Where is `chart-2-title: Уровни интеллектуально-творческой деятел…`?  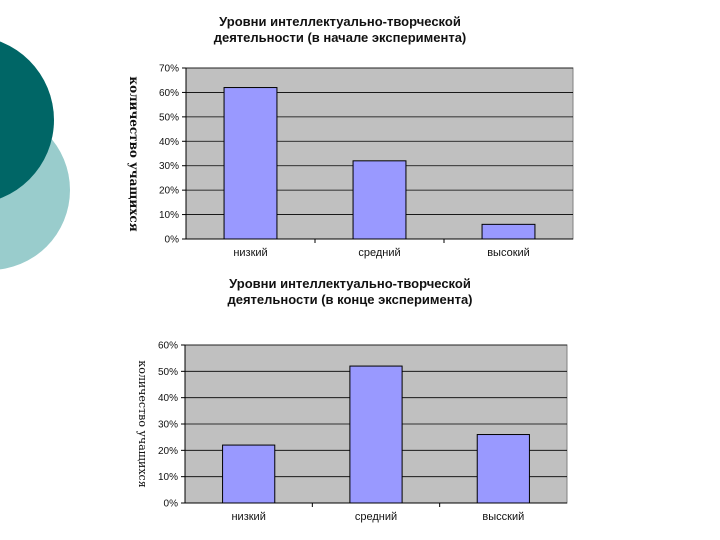
chart-2-title: Уровни интеллектуально-творческой деятел… is located at coordinates (350, 292).